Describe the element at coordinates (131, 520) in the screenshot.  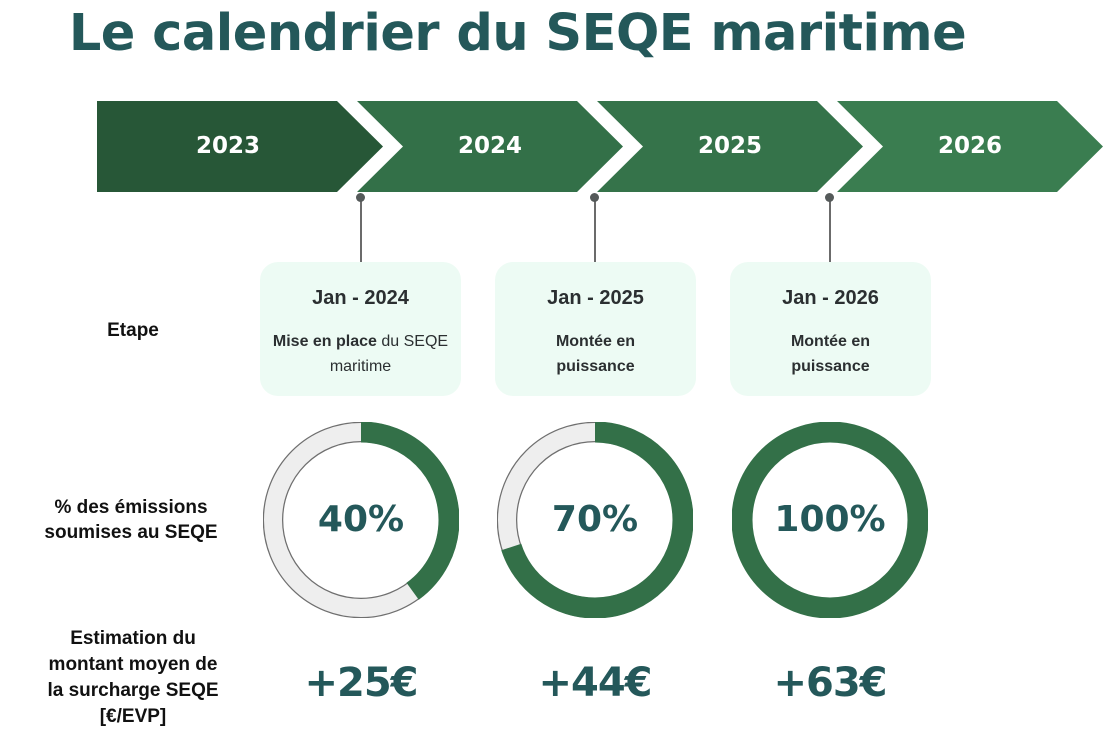
I see `row-label-emissions: % des émissions soumises au SEQE` at that location.